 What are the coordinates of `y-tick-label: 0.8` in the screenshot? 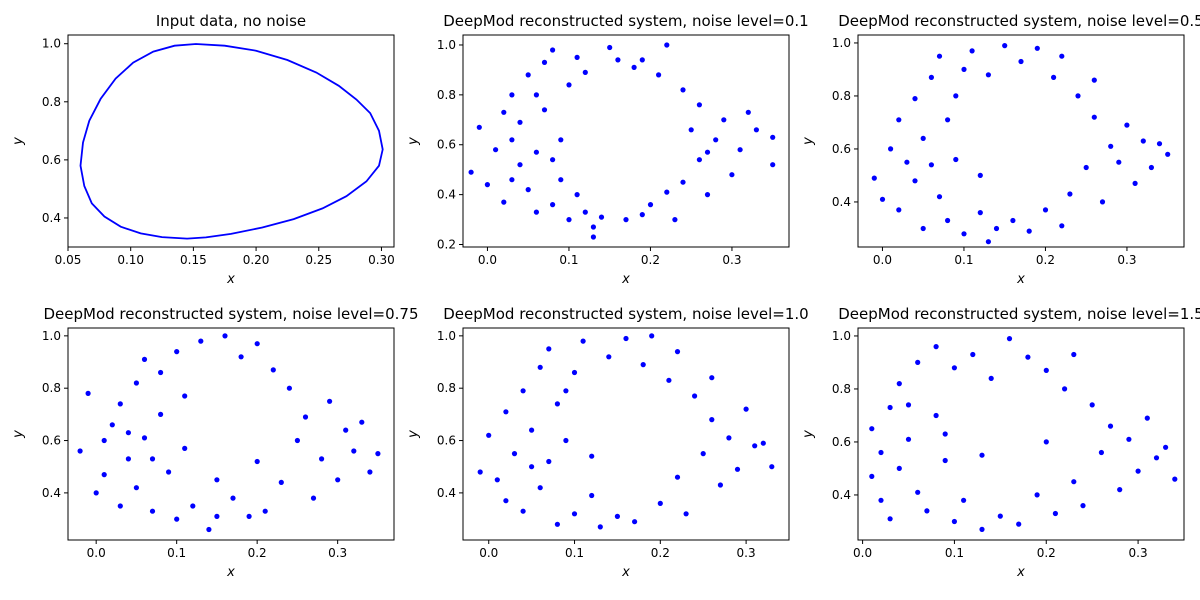 It's located at (51, 388).